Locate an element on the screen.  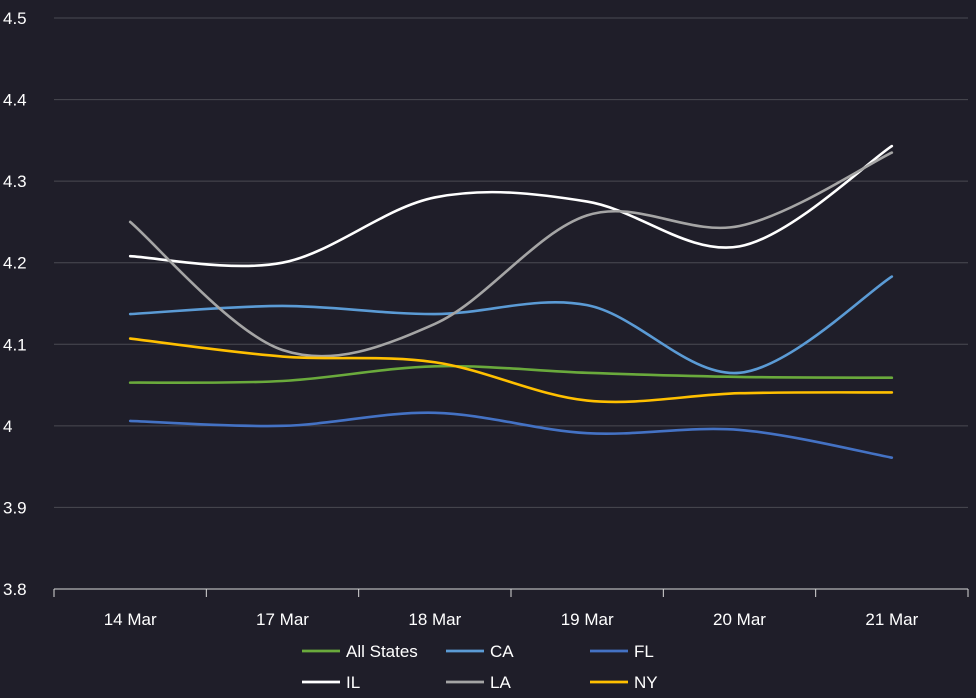
x-tick-label: 19 Mar is located at coordinates (587, 619).